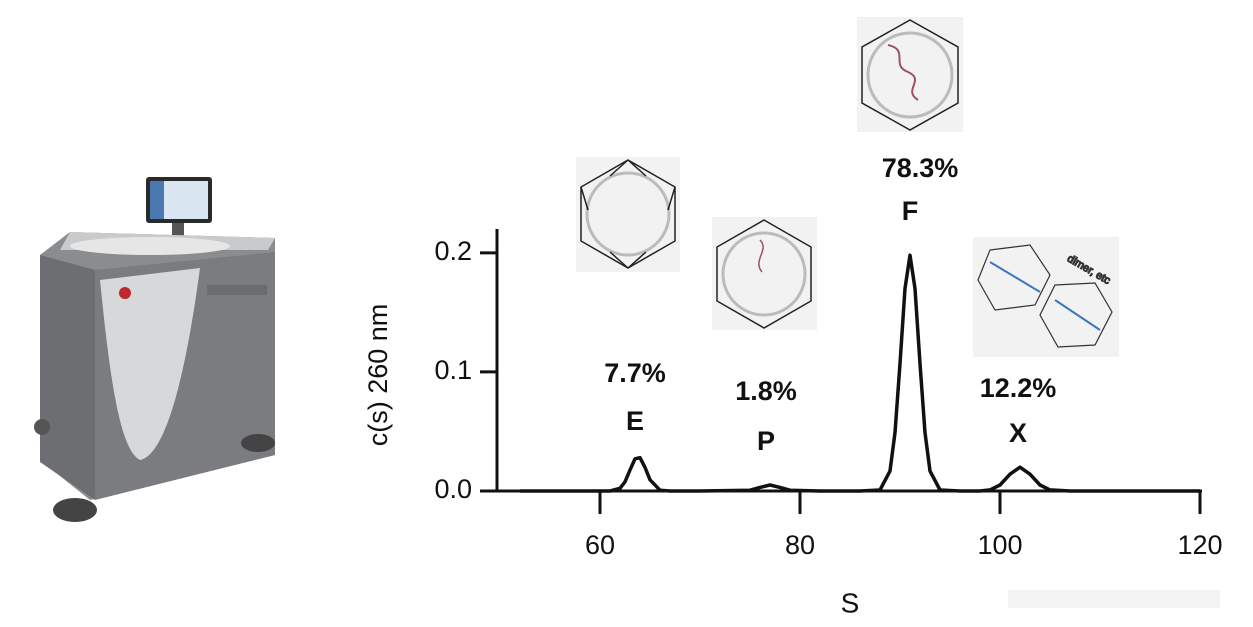  Describe the element at coordinates (453, 370) in the screenshot. I see `y-tick-label: 0.1` at that location.